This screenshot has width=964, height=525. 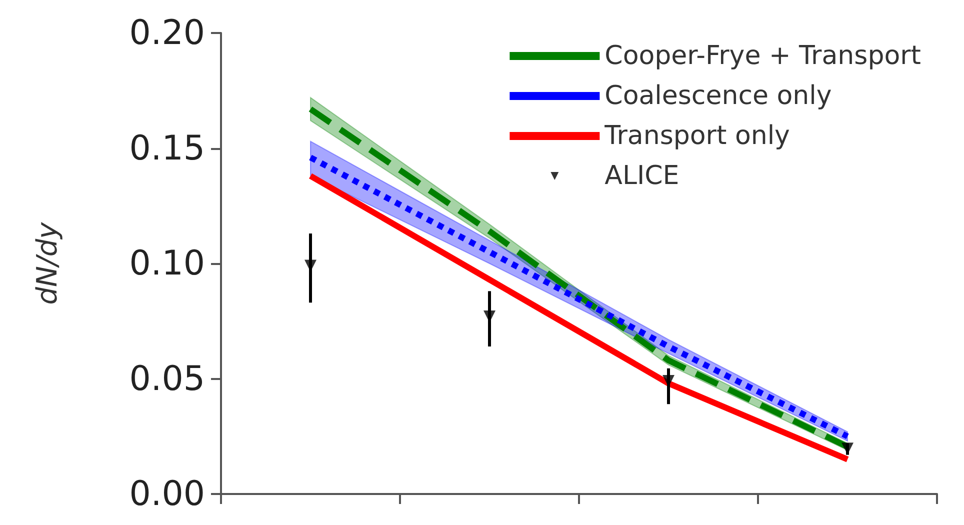 I want to click on y-tick-label: 0.15, so click(x=167, y=148).